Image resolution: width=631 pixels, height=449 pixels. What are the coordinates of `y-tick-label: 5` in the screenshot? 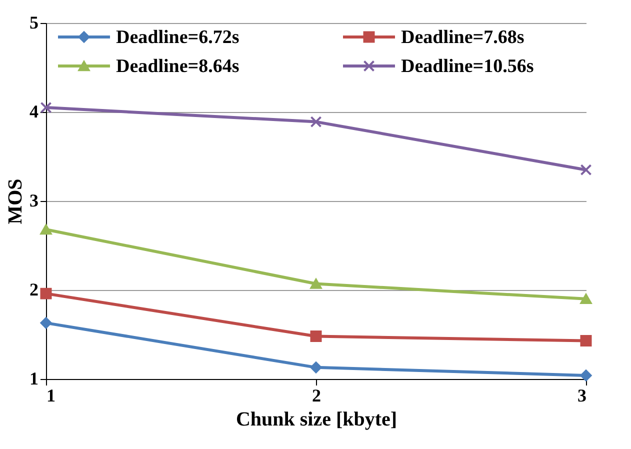 It's located at (34, 22).